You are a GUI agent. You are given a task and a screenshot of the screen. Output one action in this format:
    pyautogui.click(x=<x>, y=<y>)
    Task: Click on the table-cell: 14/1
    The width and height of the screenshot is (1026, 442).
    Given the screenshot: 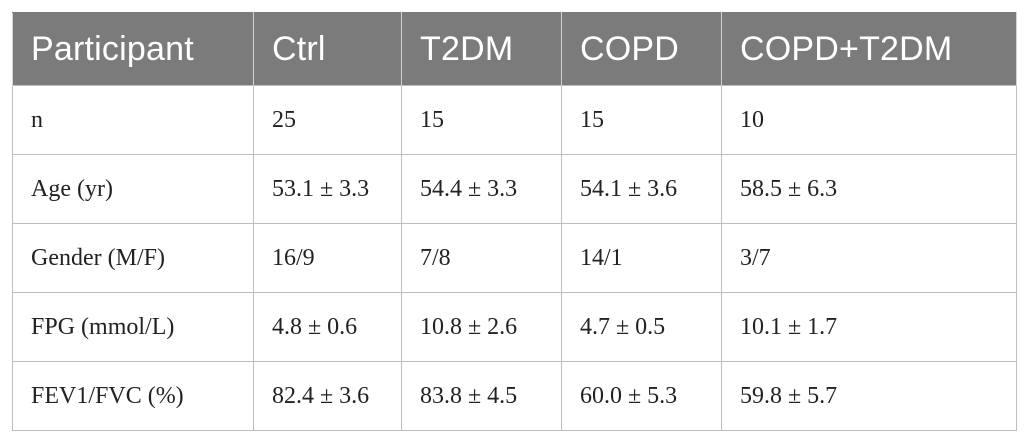 What is the action you would take?
    pyautogui.click(x=641, y=258)
    